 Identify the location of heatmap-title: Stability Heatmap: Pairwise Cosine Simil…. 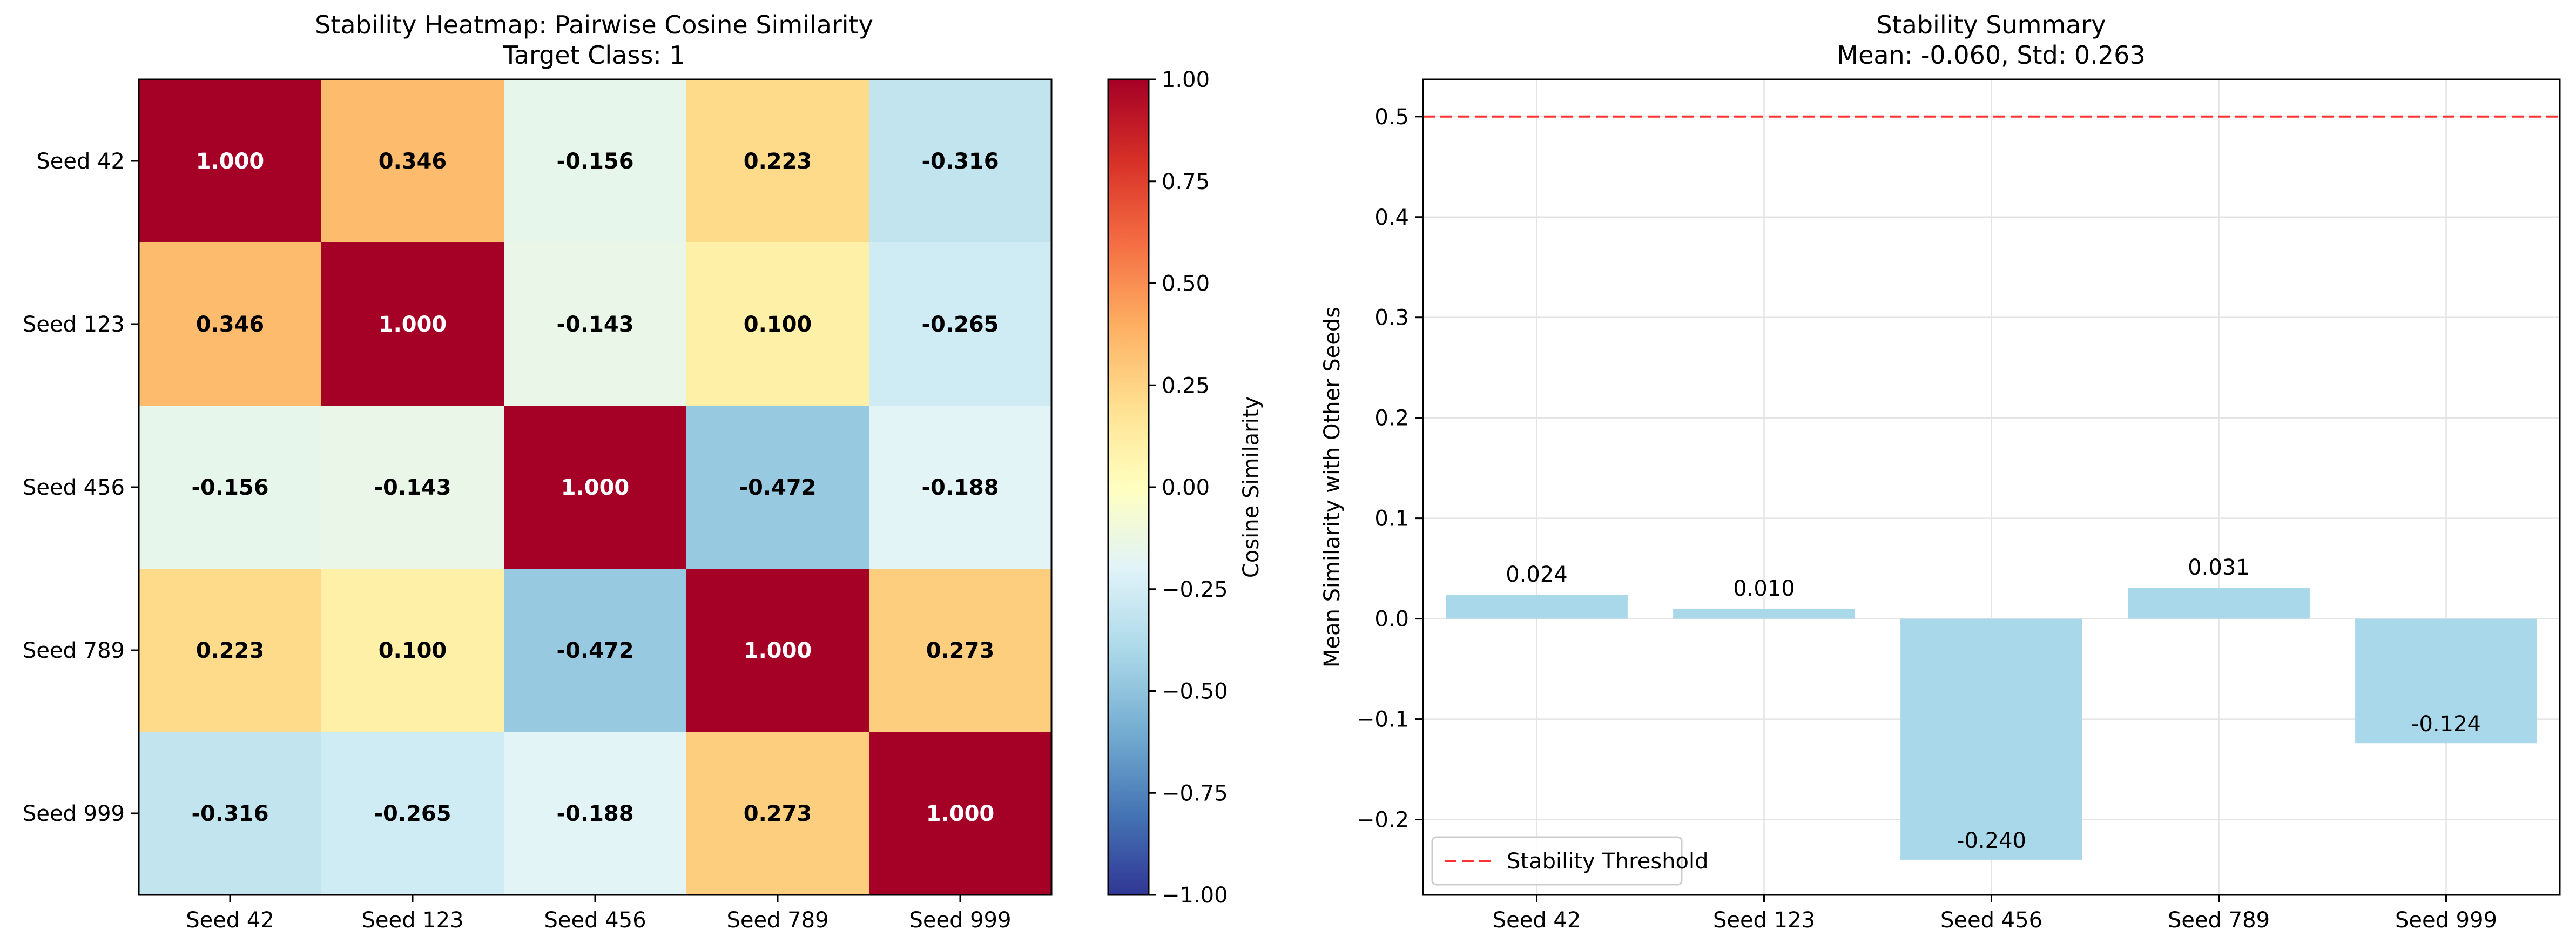
(594, 24).